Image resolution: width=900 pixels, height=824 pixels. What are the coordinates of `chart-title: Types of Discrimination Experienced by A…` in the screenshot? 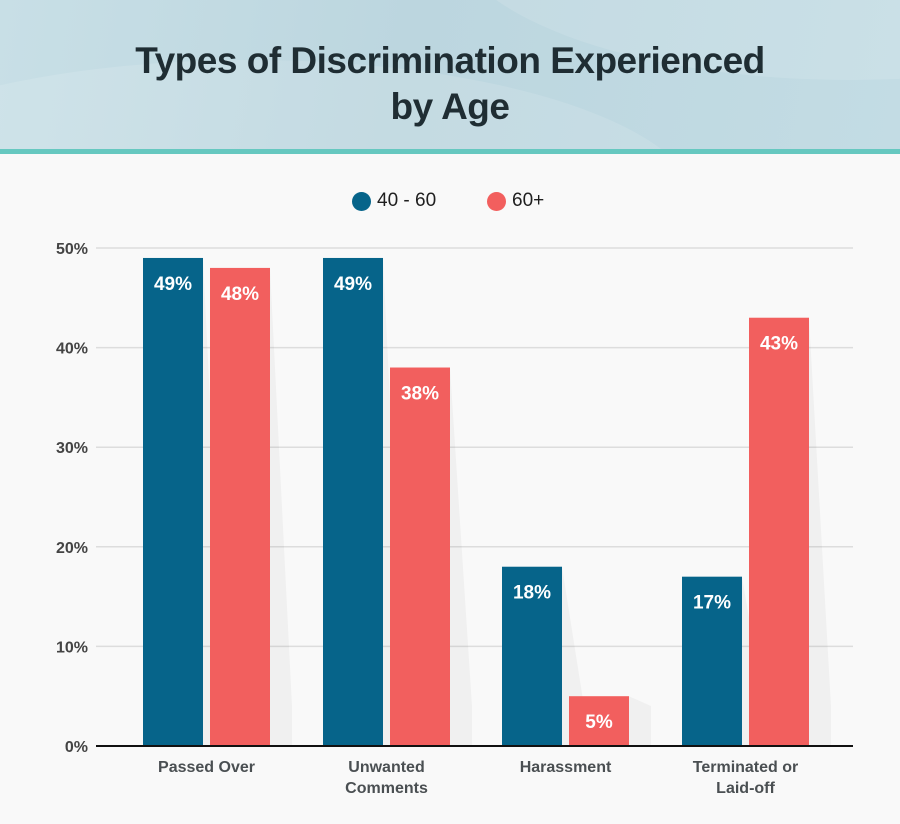 It's located at (450, 84).